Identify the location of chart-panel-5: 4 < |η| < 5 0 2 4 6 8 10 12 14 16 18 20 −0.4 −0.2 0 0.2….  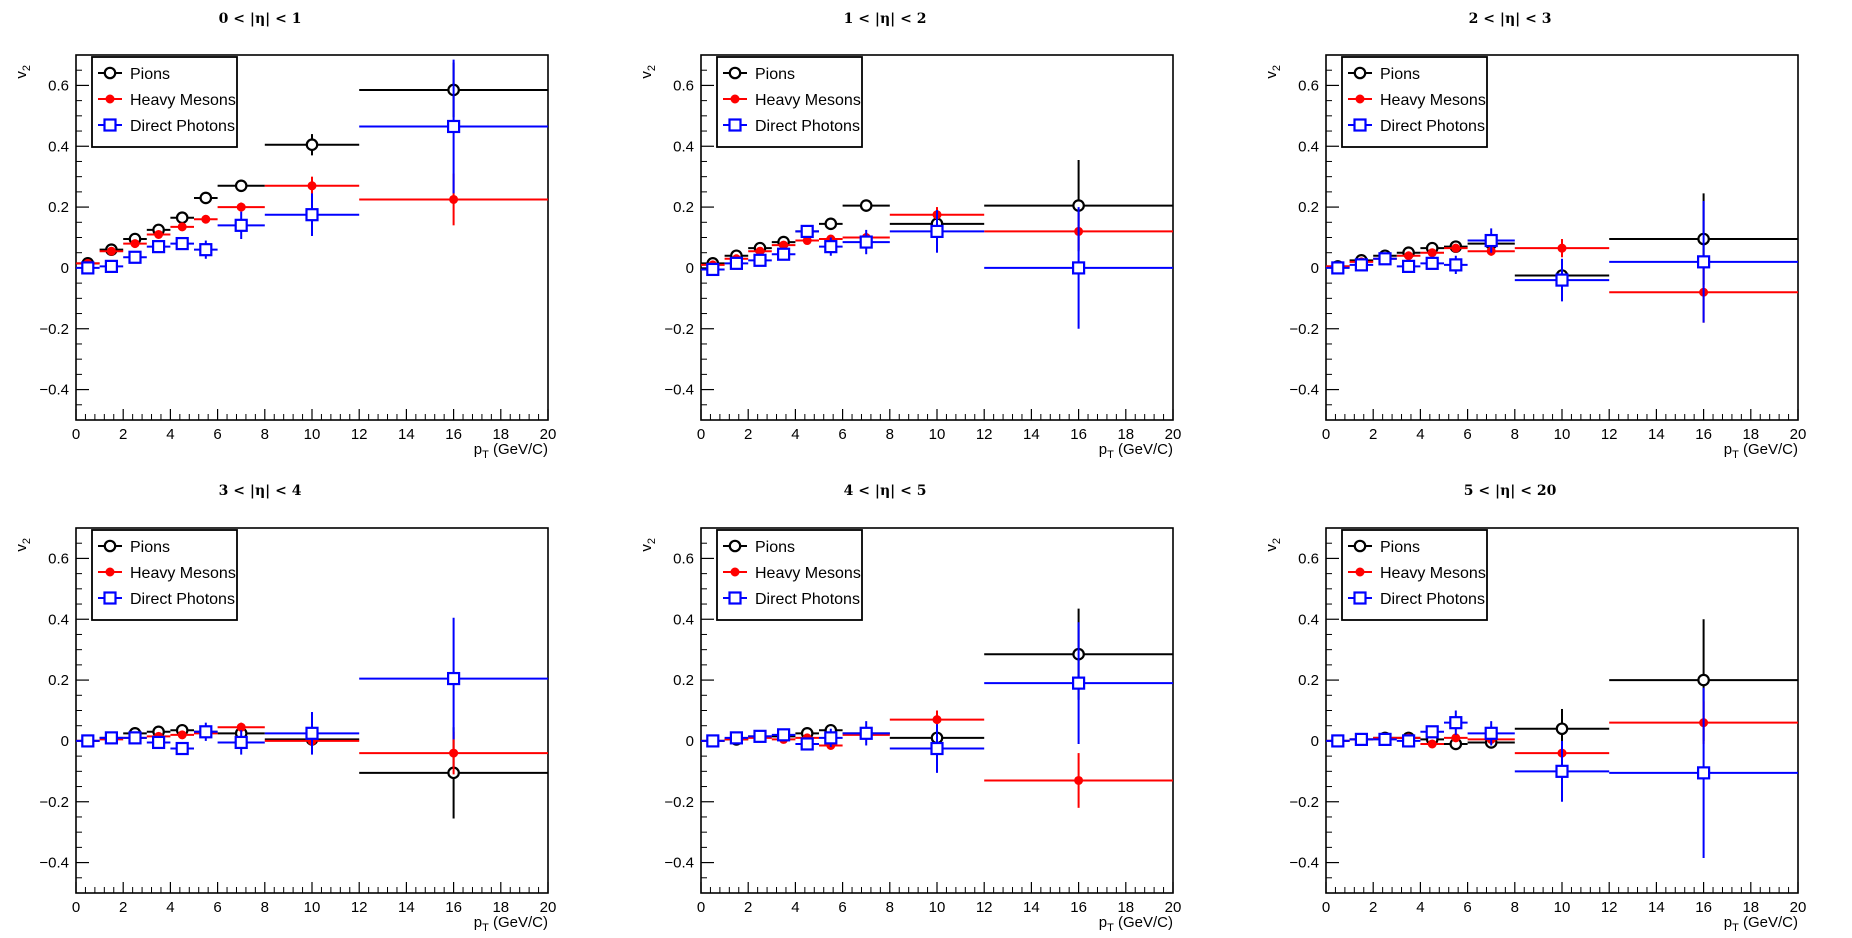
(909, 708).